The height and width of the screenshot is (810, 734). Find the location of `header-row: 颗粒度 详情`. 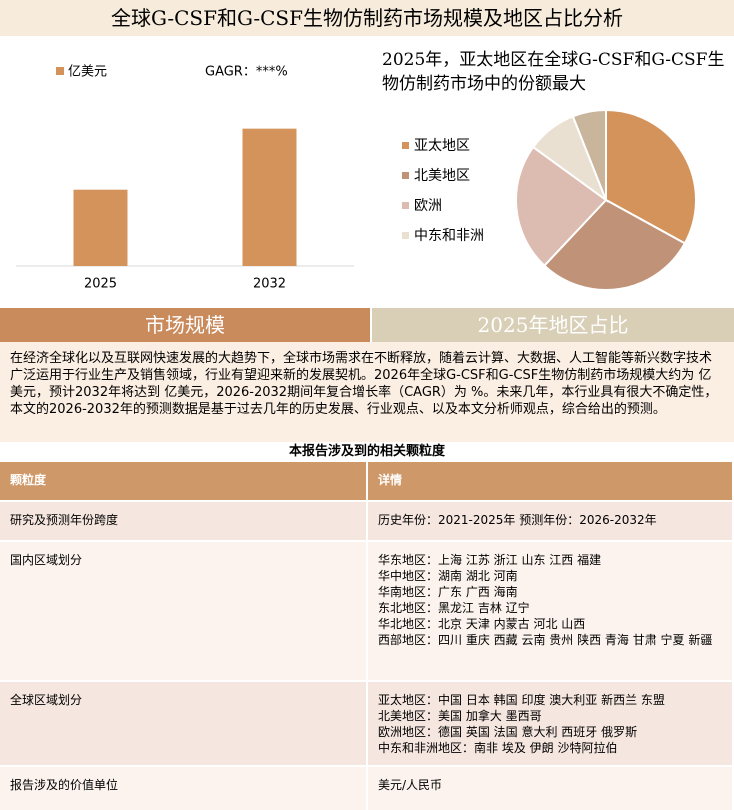

header-row: 颗粒度 详情 is located at coordinates (367, 482).